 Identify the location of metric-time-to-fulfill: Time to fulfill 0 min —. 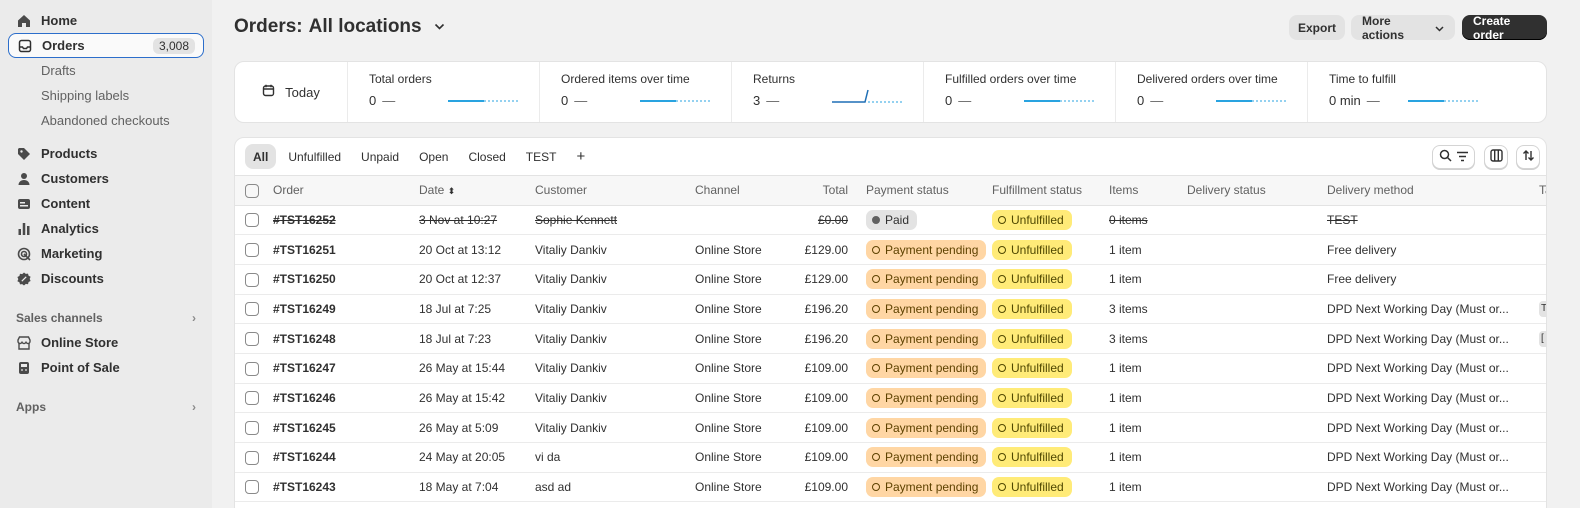
(1404, 92).